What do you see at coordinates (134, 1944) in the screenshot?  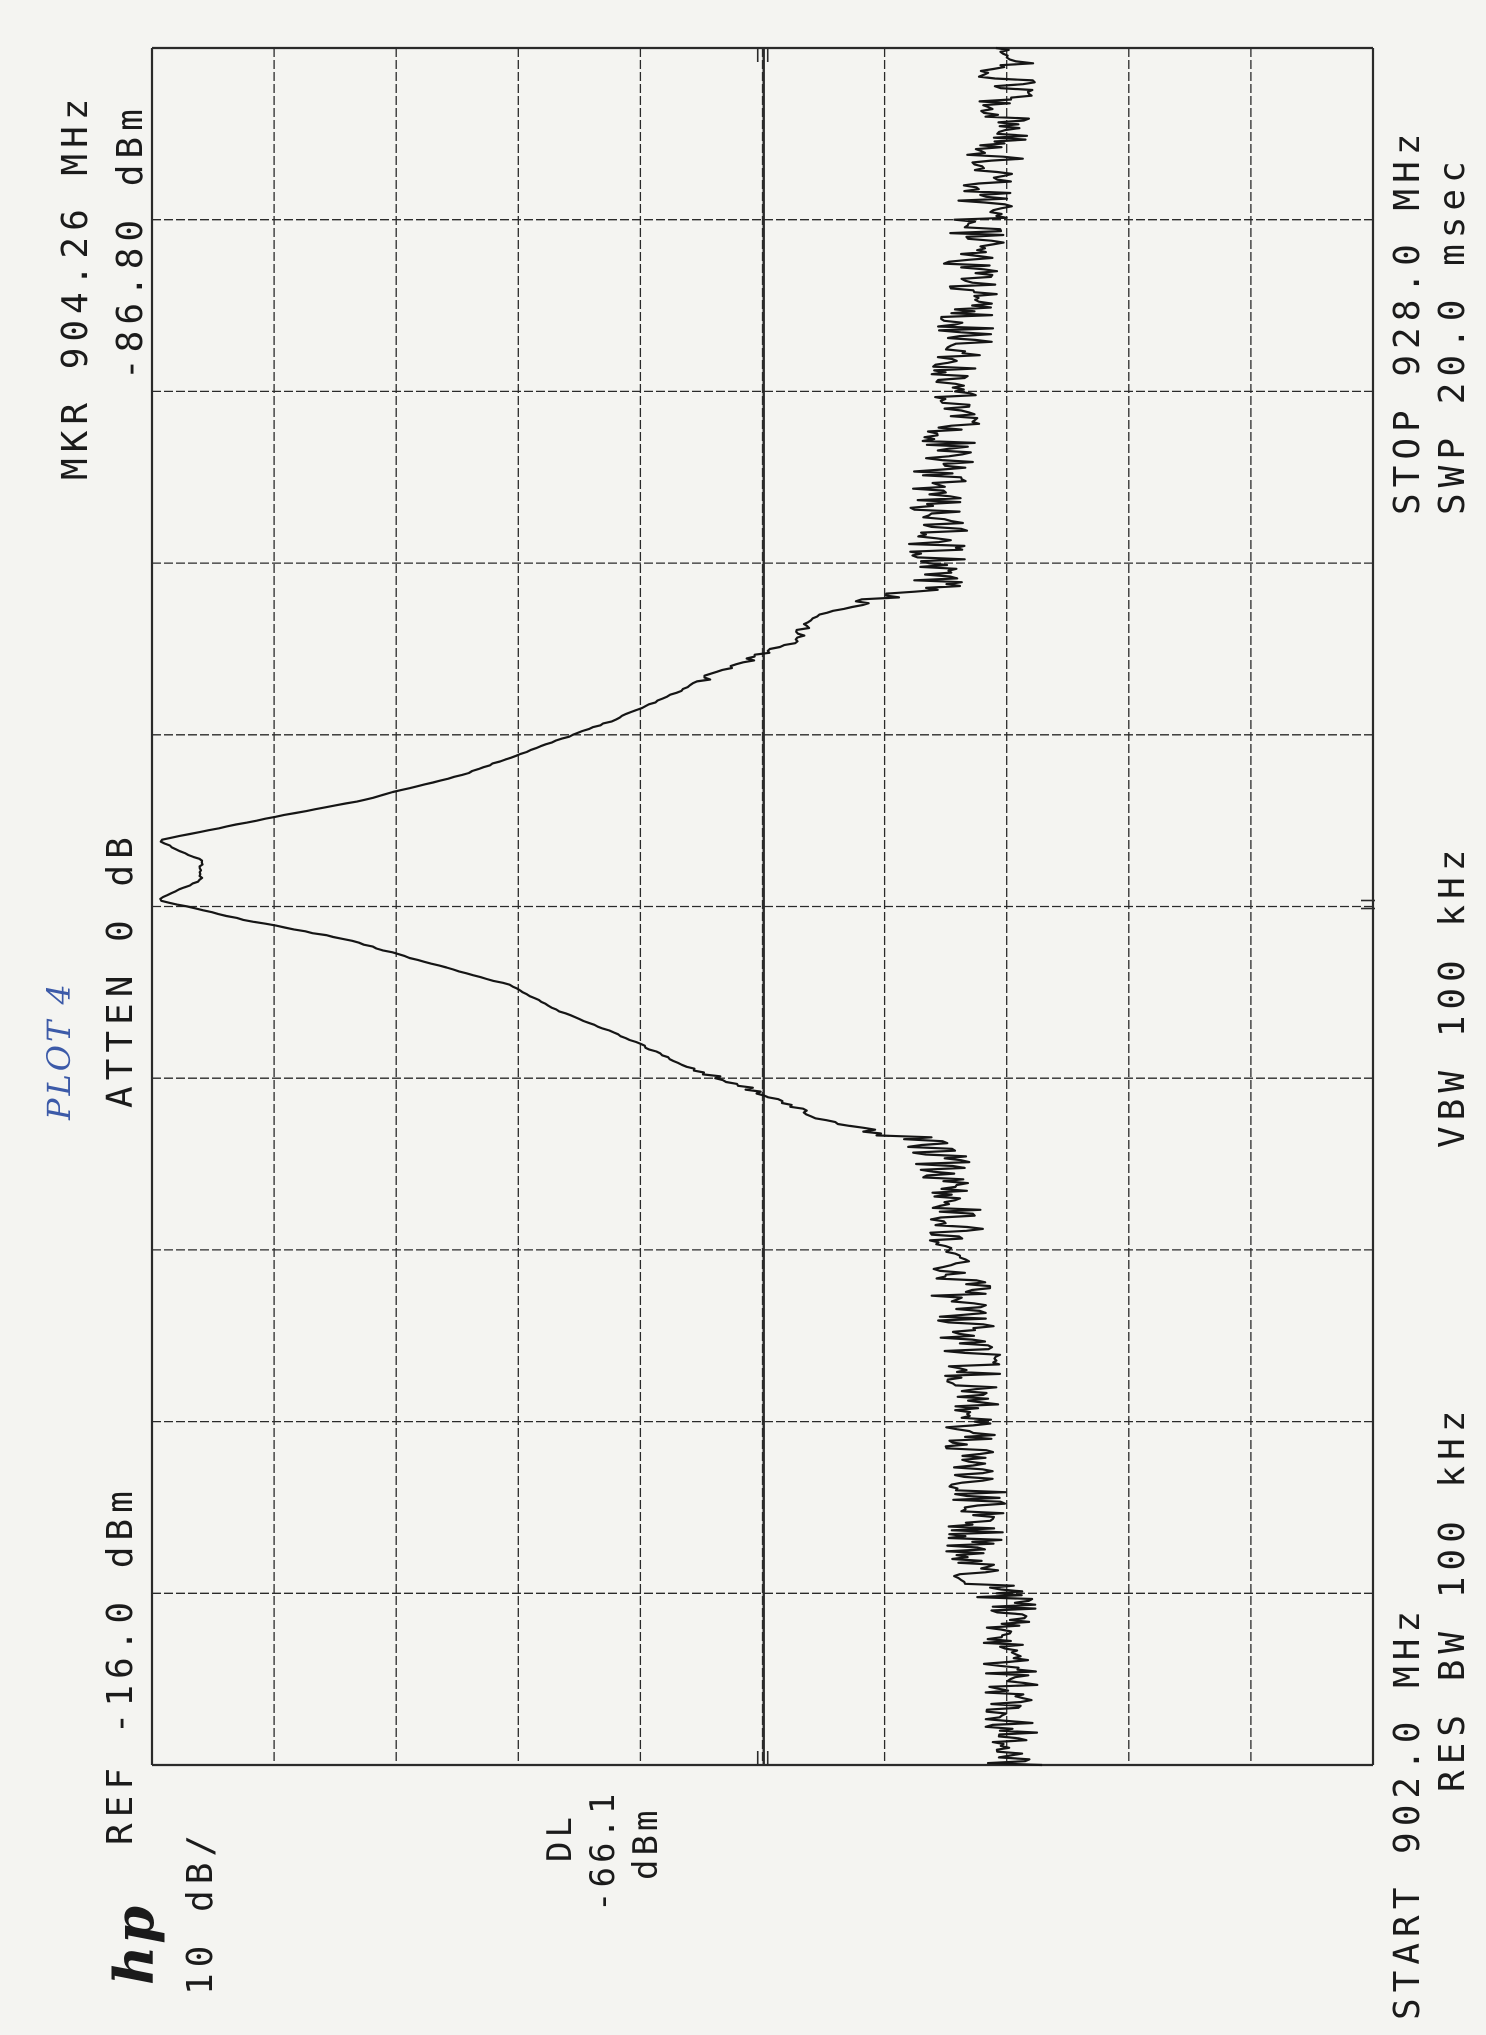 I see `hp-logo: hp` at bounding box center [134, 1944].